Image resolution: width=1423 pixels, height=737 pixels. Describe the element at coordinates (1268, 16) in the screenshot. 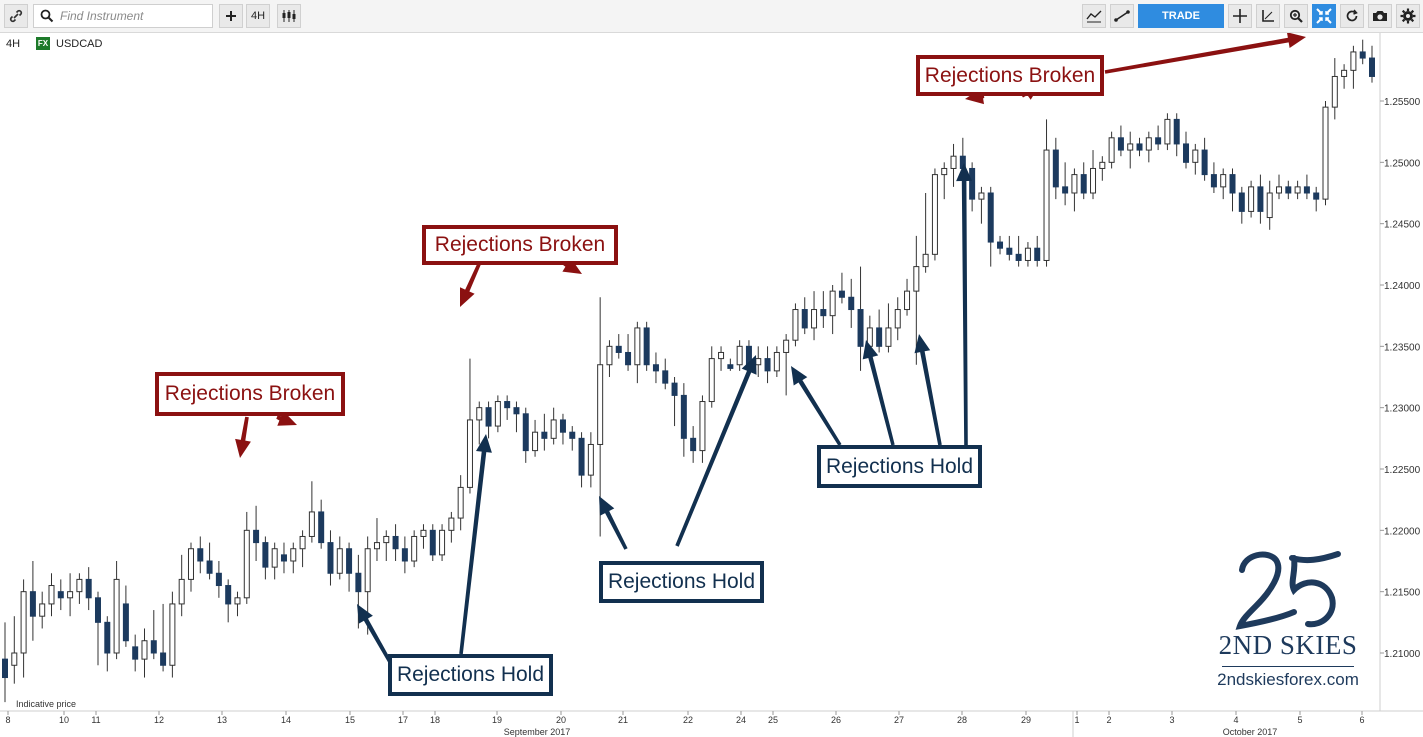

I see `measure-button` at that location.